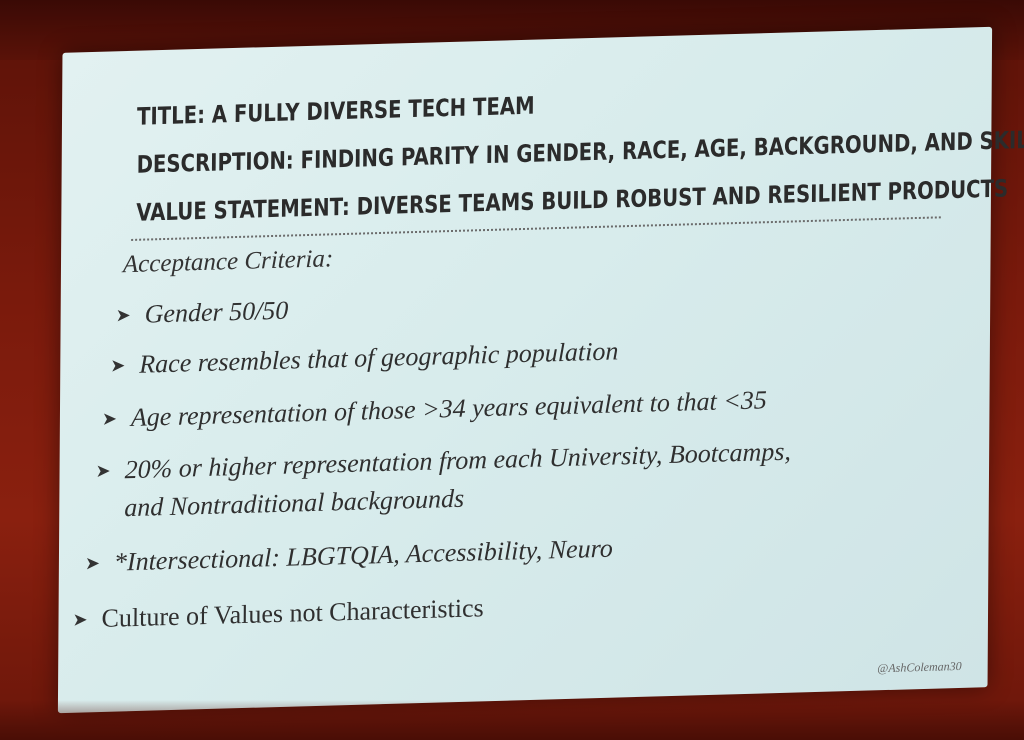 This screenshot has height=740, width=1024. I want to click on list-item-text: Culture of Values not Characteristics, so click(292, 613).